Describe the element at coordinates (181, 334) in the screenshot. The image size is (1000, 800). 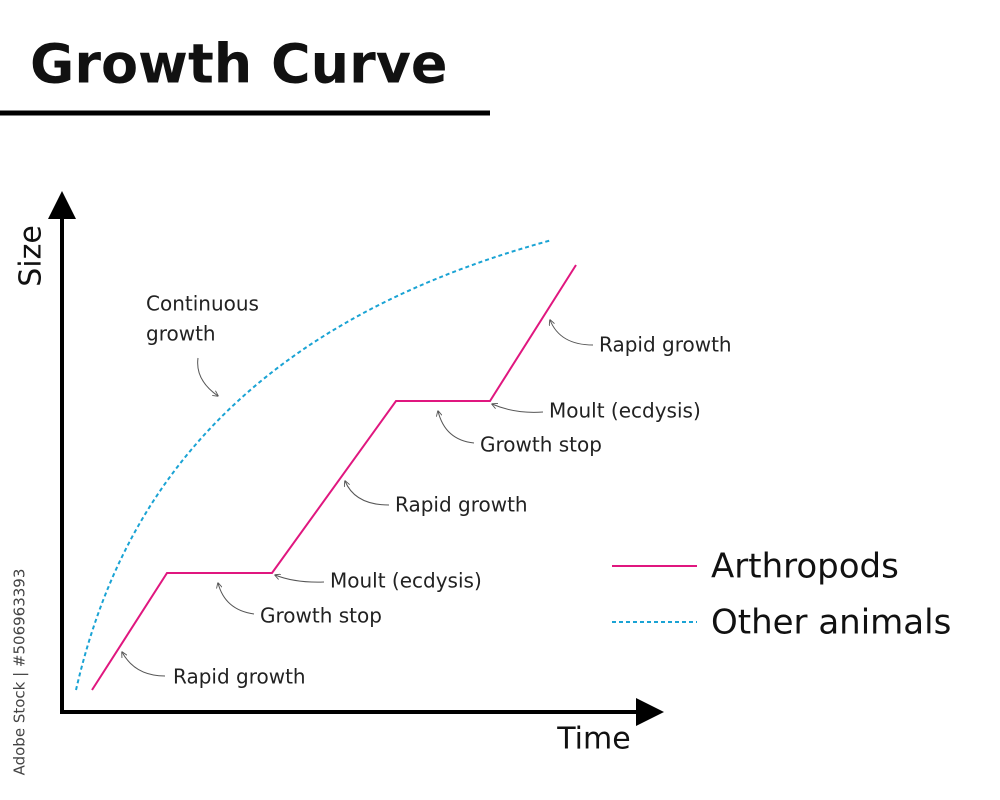
I see `annotation: growth` at that location.